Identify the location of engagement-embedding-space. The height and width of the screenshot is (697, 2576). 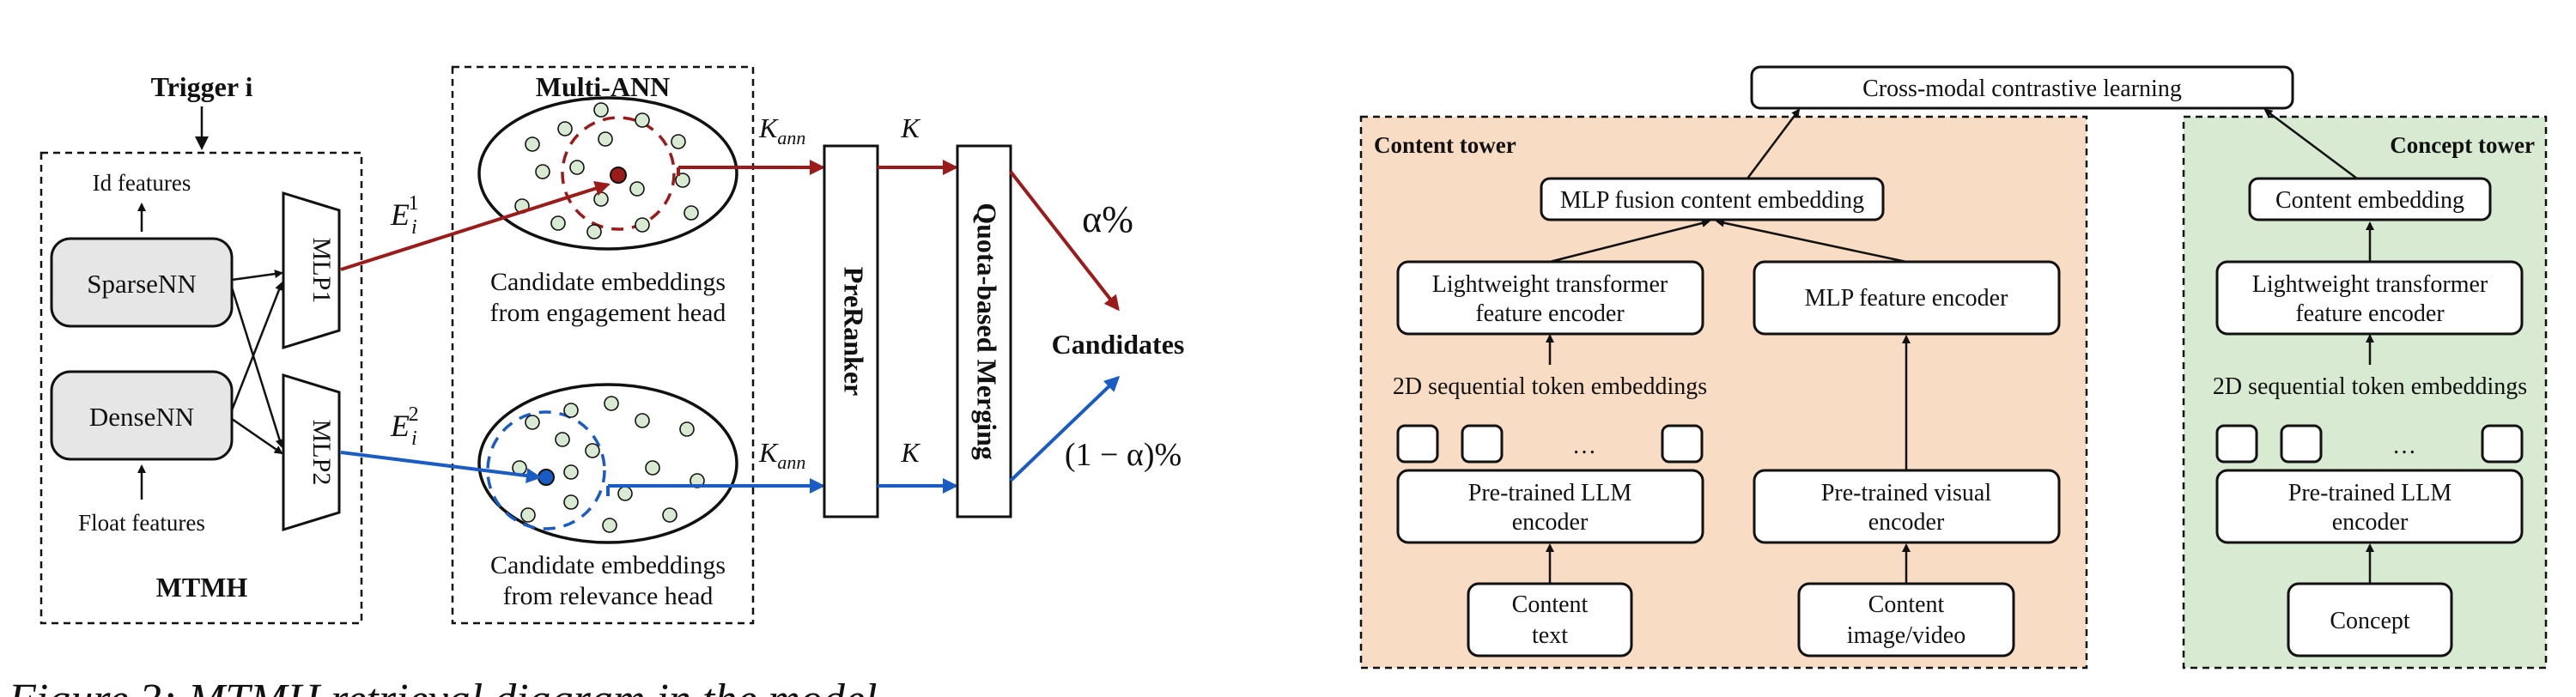
(607, 173).